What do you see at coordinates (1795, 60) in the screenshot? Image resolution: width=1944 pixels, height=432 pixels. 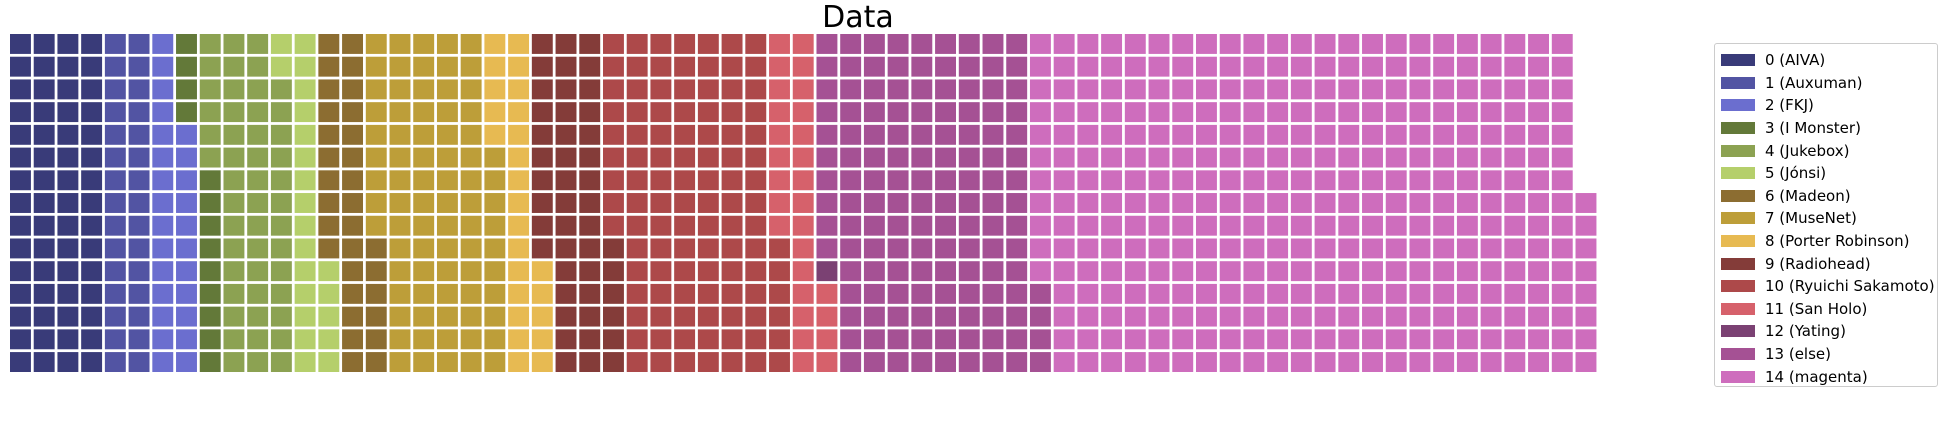 I see `legend-label: 0 (AIVA)` at bounding box center [1795, 60].